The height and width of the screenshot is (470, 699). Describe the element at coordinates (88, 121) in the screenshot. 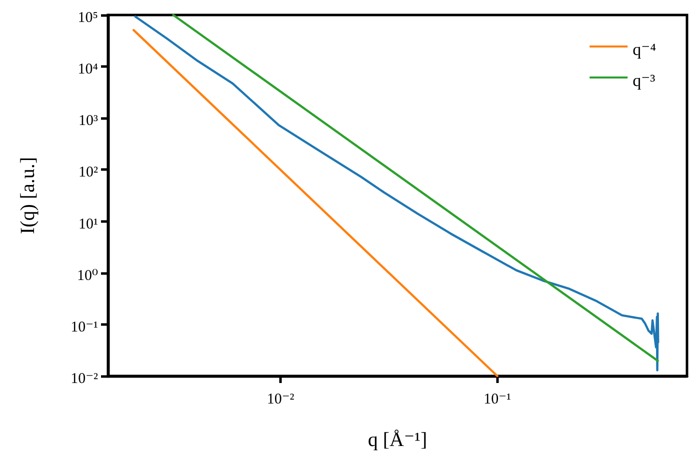

I see `y-tick-label: 10³` at that location.